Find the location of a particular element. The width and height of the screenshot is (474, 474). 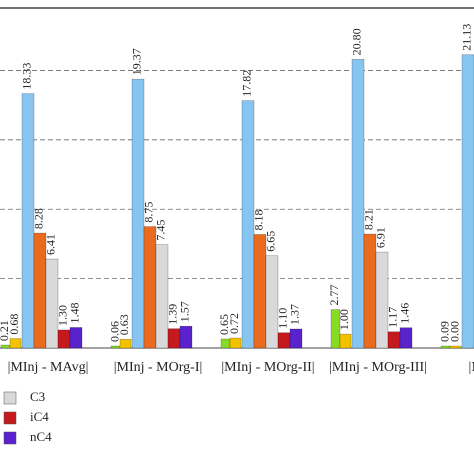

value-label: 1.30 is located at coordinates (63, 315).